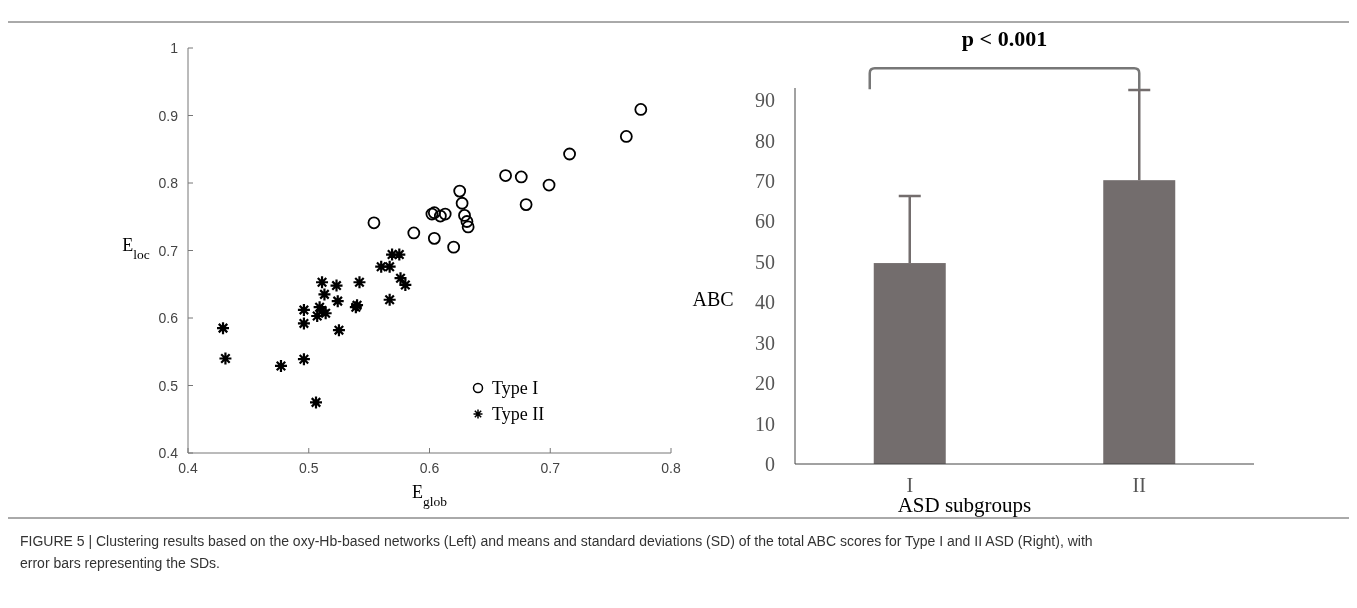 The image size is (1357, 608). What do you see at coordinates (168, 250) in the screenshot?
I see `y-tick-label: 0.7` at bounding box center [168, 250].